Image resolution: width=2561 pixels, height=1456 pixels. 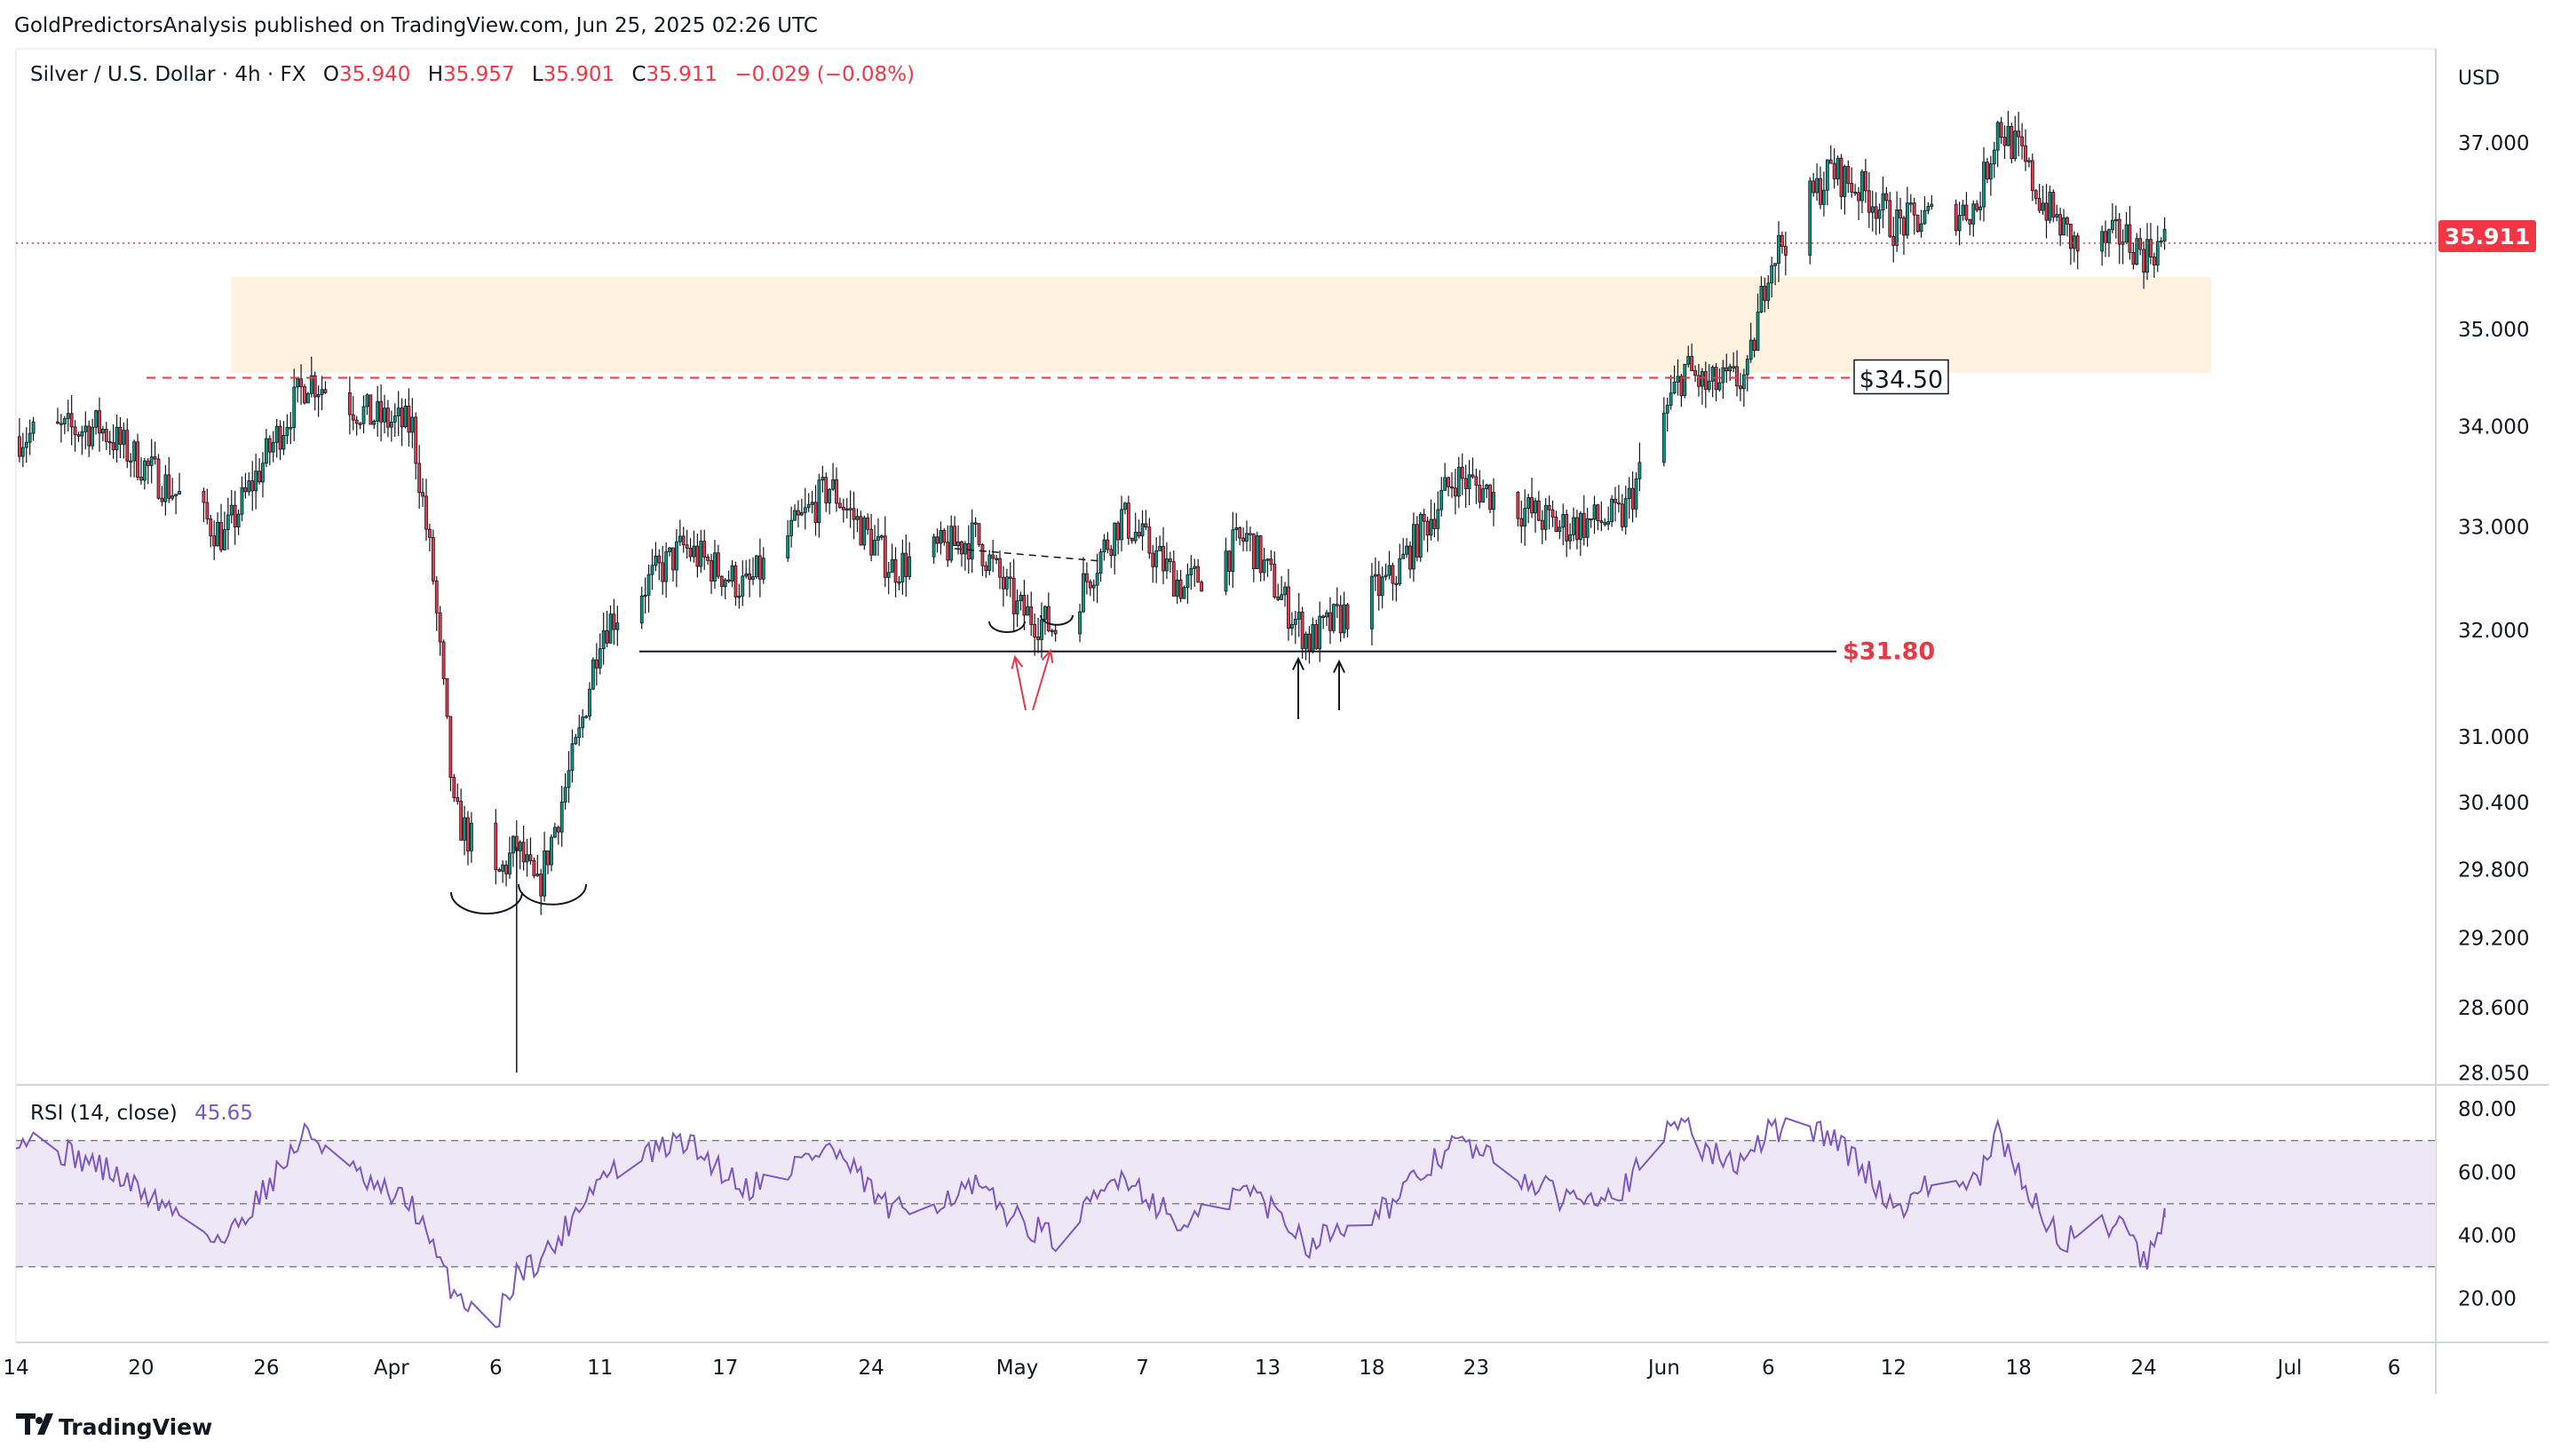 What do you see at coordinates (2493, 427) in the screenshot?
I see `price-tick-label: 34.000` at bounding box center [2493, 427].